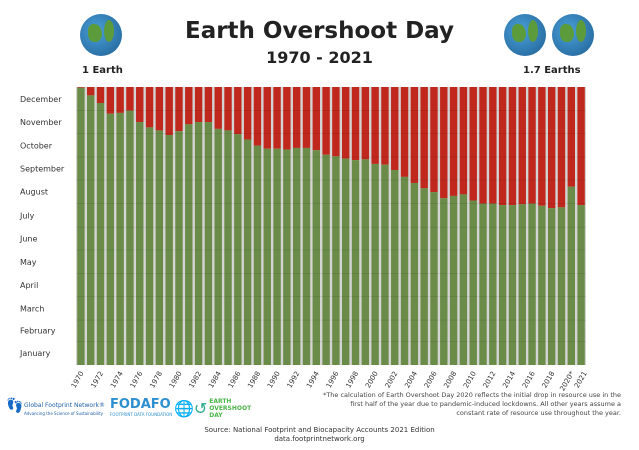 The image size is (639, 450). I want to click on bar-overshoot-2012, so click(493, 145).